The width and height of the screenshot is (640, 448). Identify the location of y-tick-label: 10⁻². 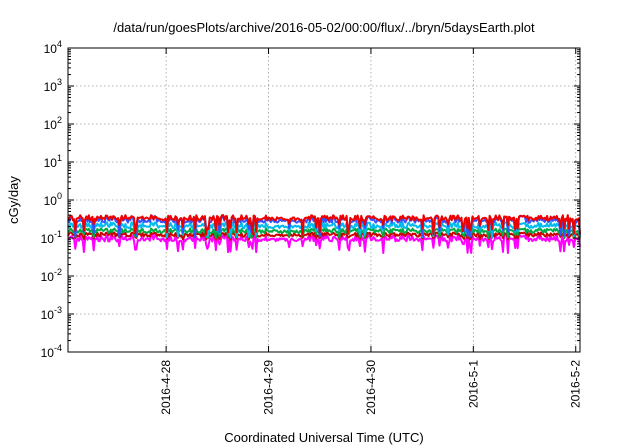
(51, 275).